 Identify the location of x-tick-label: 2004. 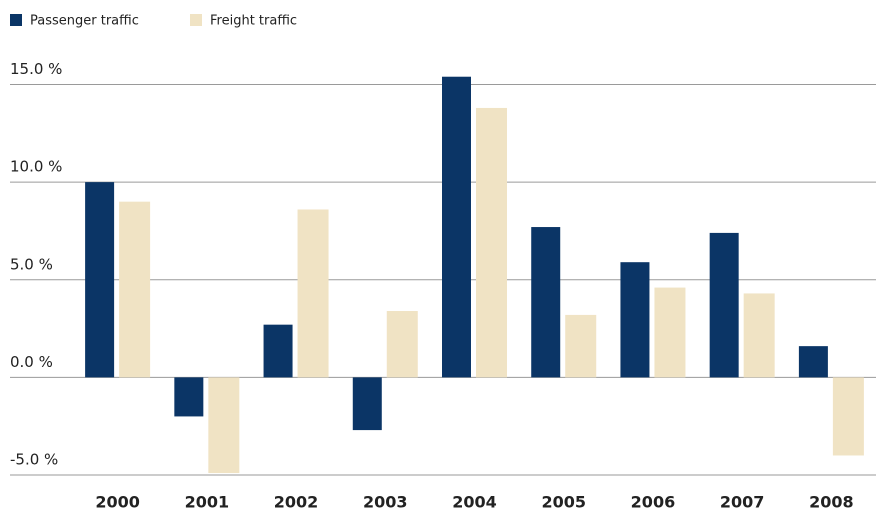
(474, 502).